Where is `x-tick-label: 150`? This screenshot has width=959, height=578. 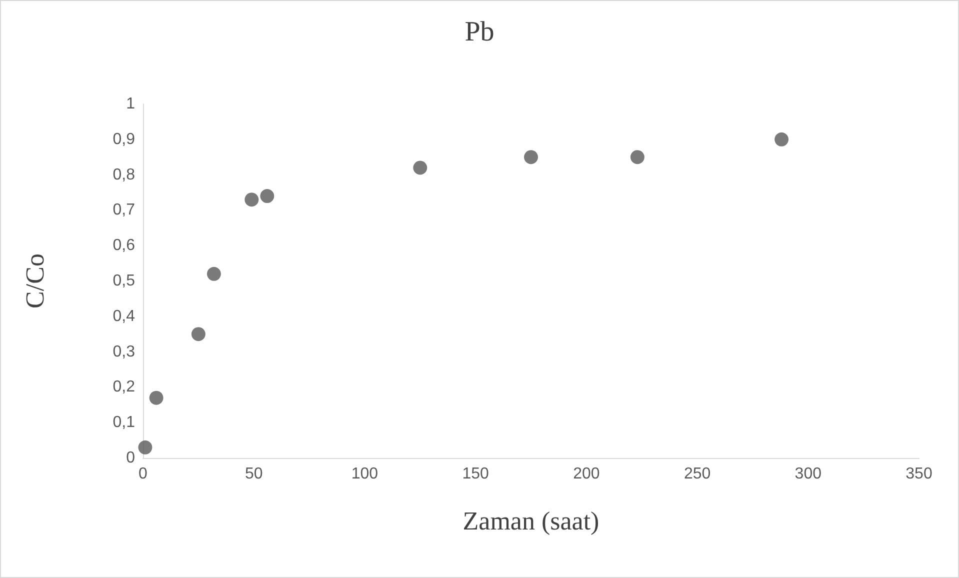
x-tick-label: 150 is located at coordinates (476, 474).